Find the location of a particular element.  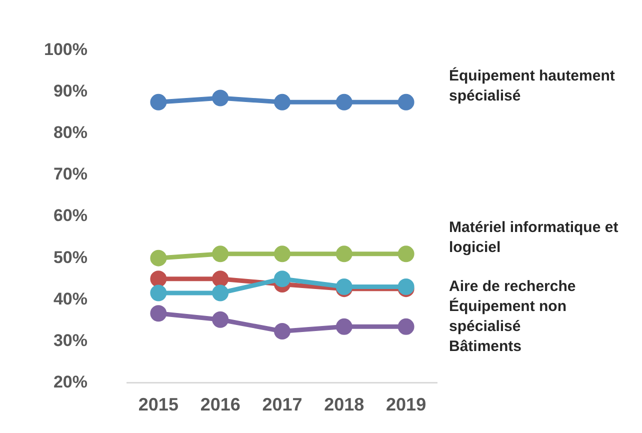

y-tick-label: 60% is located at coordinates (70, 216).